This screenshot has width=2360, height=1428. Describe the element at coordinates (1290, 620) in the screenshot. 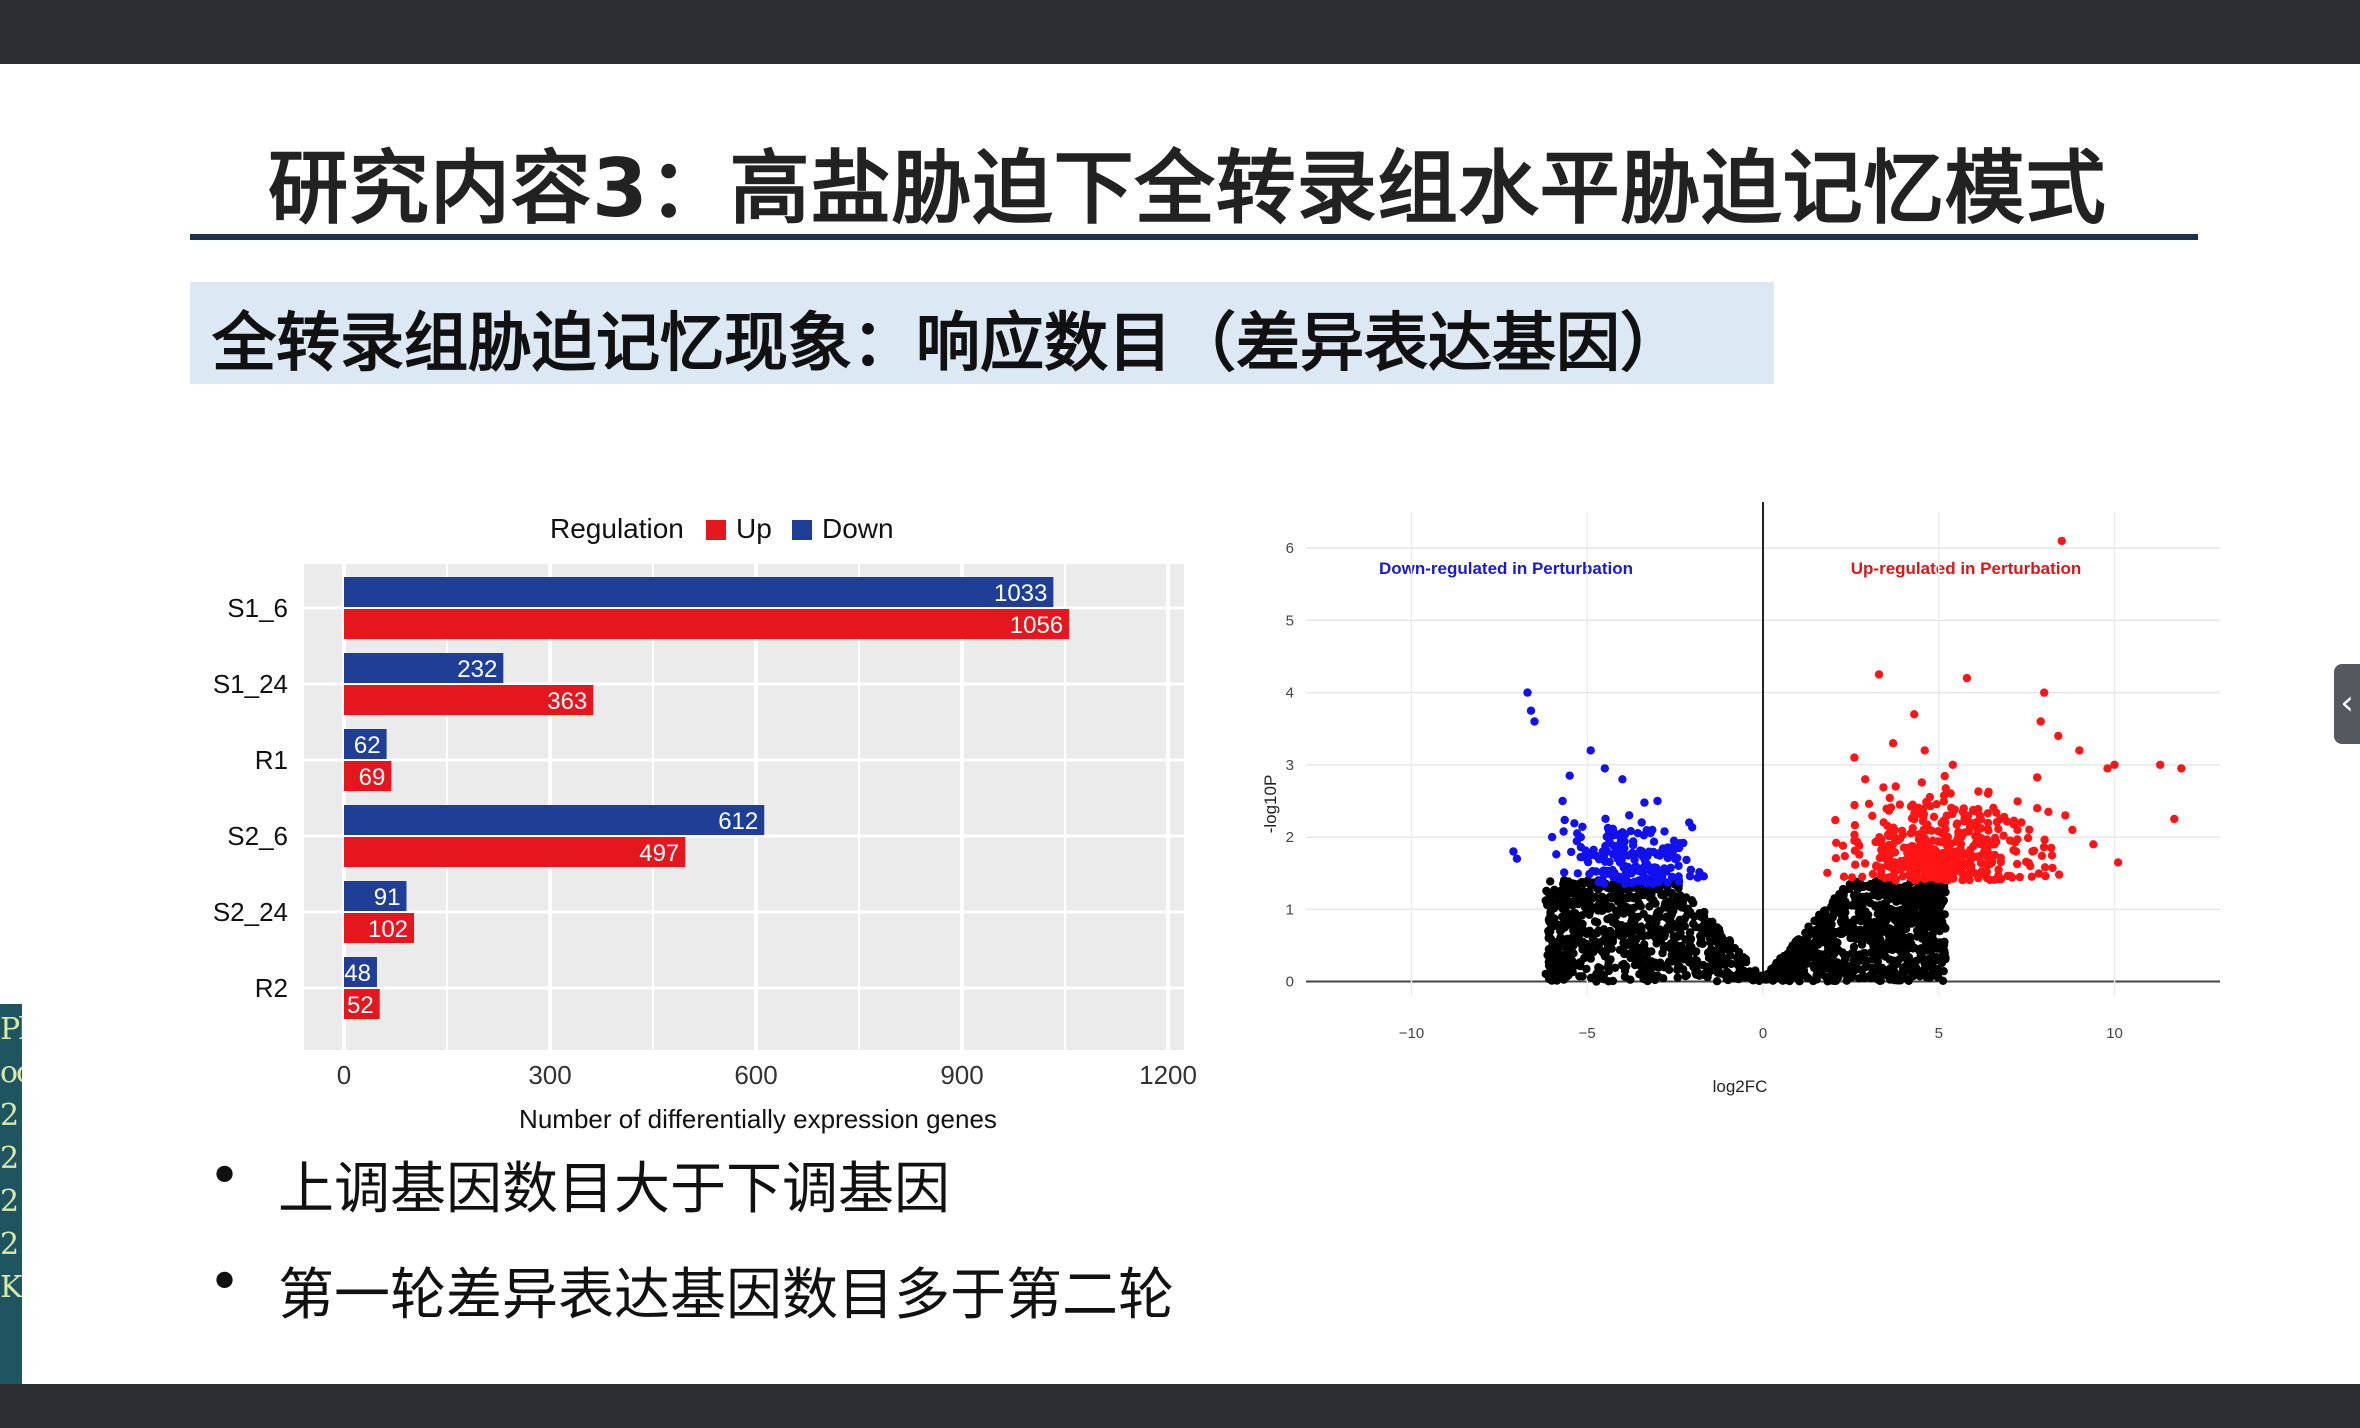

I see `y-tick-label: 5` at that location.